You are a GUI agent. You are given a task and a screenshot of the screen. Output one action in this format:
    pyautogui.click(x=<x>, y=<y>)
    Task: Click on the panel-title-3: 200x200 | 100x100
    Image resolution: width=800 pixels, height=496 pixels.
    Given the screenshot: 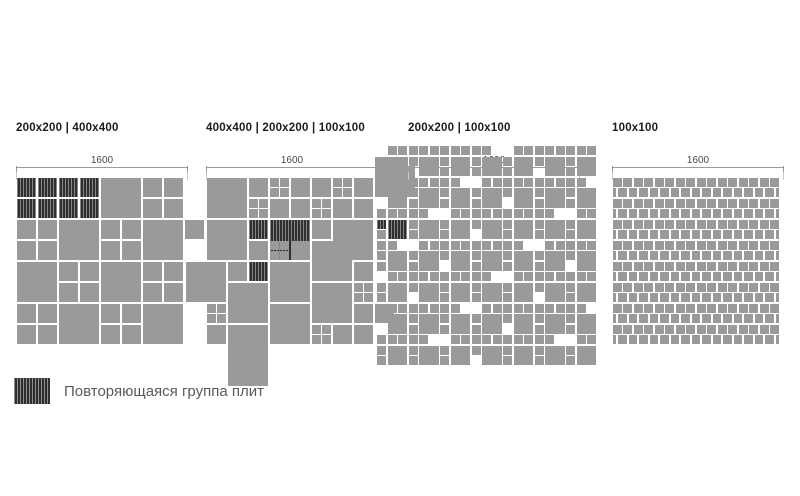 What is the action you would take?
    pyautogui.click(x=459, y=128)
    